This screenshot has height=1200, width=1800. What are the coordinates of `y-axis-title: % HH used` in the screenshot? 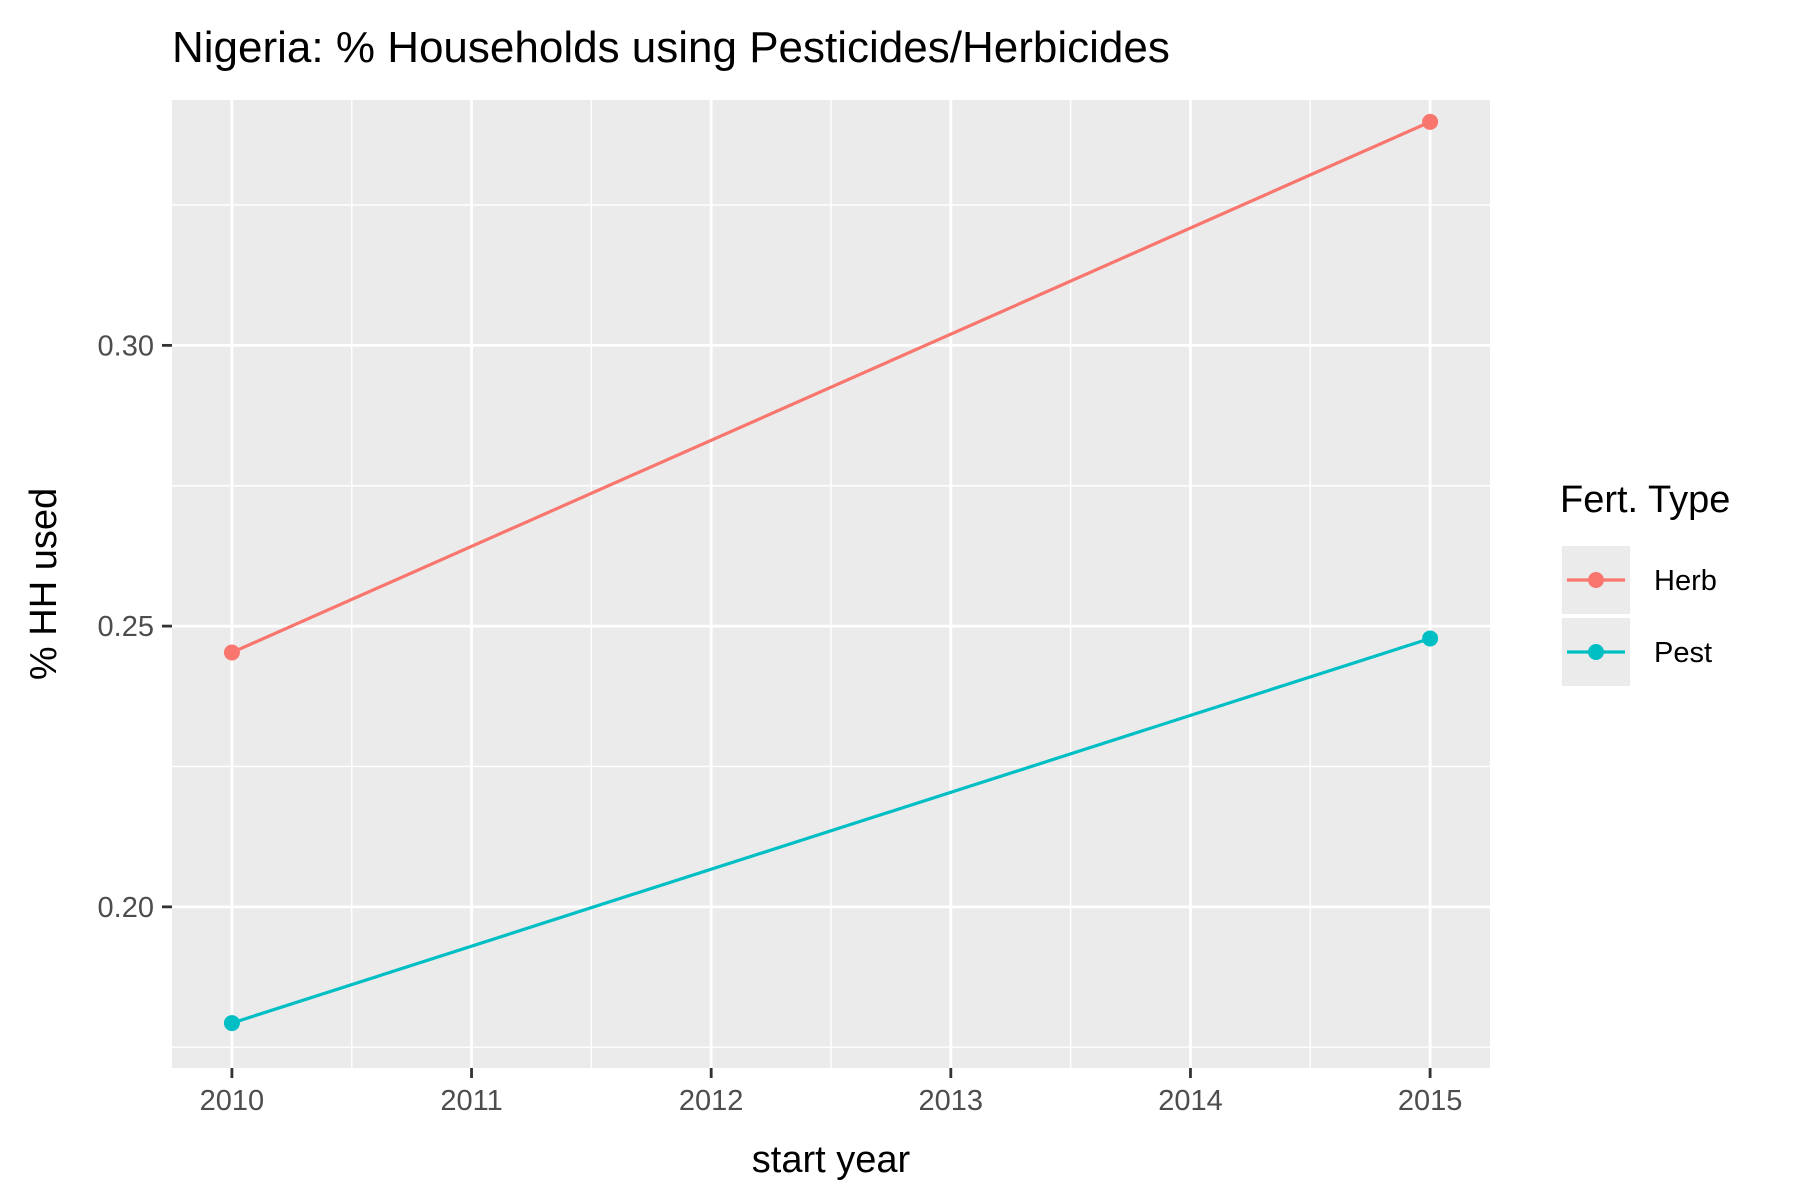 It's located at (44, 584).